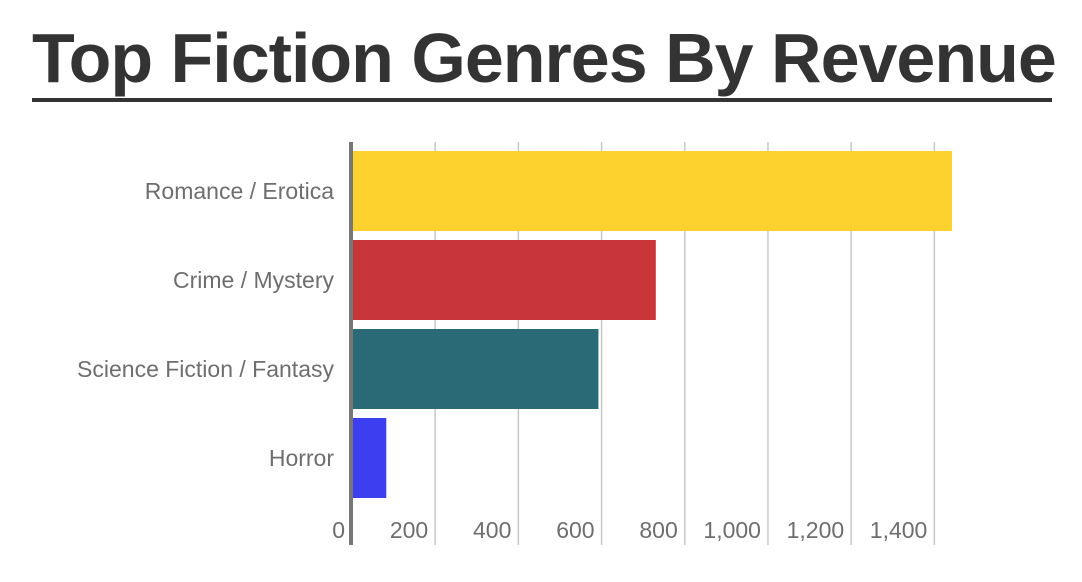 Image resolution: width=1082 pixels, height=582 pixels. Describe the element at coordinates (239, 191) in the screenshot. I see `category-label: Romance / Erotica` at that location.